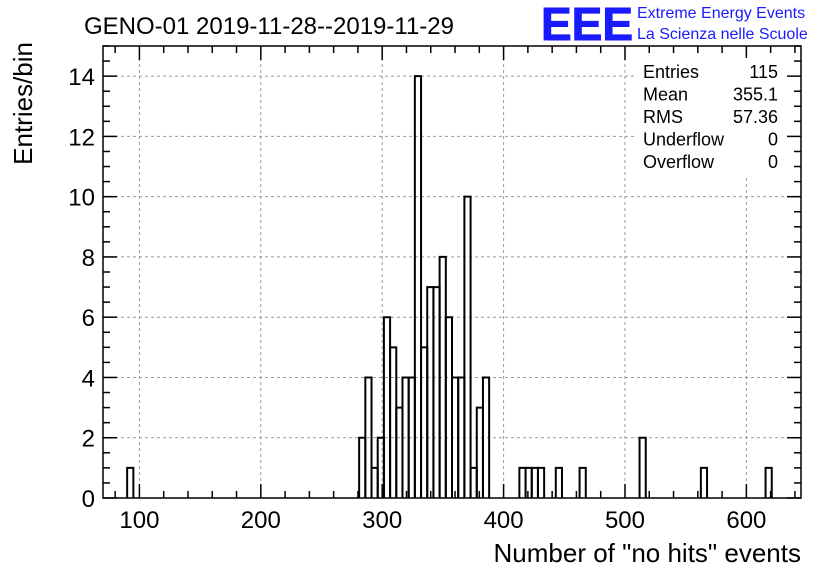 Image resolution: width=836 pixels, height=572 pixels. I want to click on stats-value: 57.36, so click(755, 117).